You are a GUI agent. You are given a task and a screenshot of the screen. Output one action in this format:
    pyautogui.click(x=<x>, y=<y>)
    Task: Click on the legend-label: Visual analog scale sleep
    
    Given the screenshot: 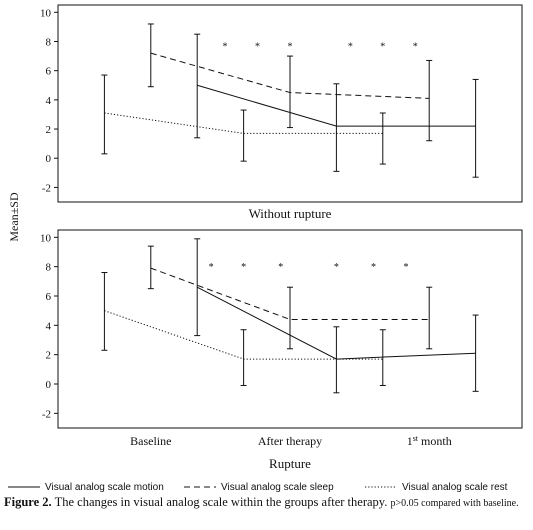 What is the action you would take?
    pyautogui.click(x=277, y=487)
    